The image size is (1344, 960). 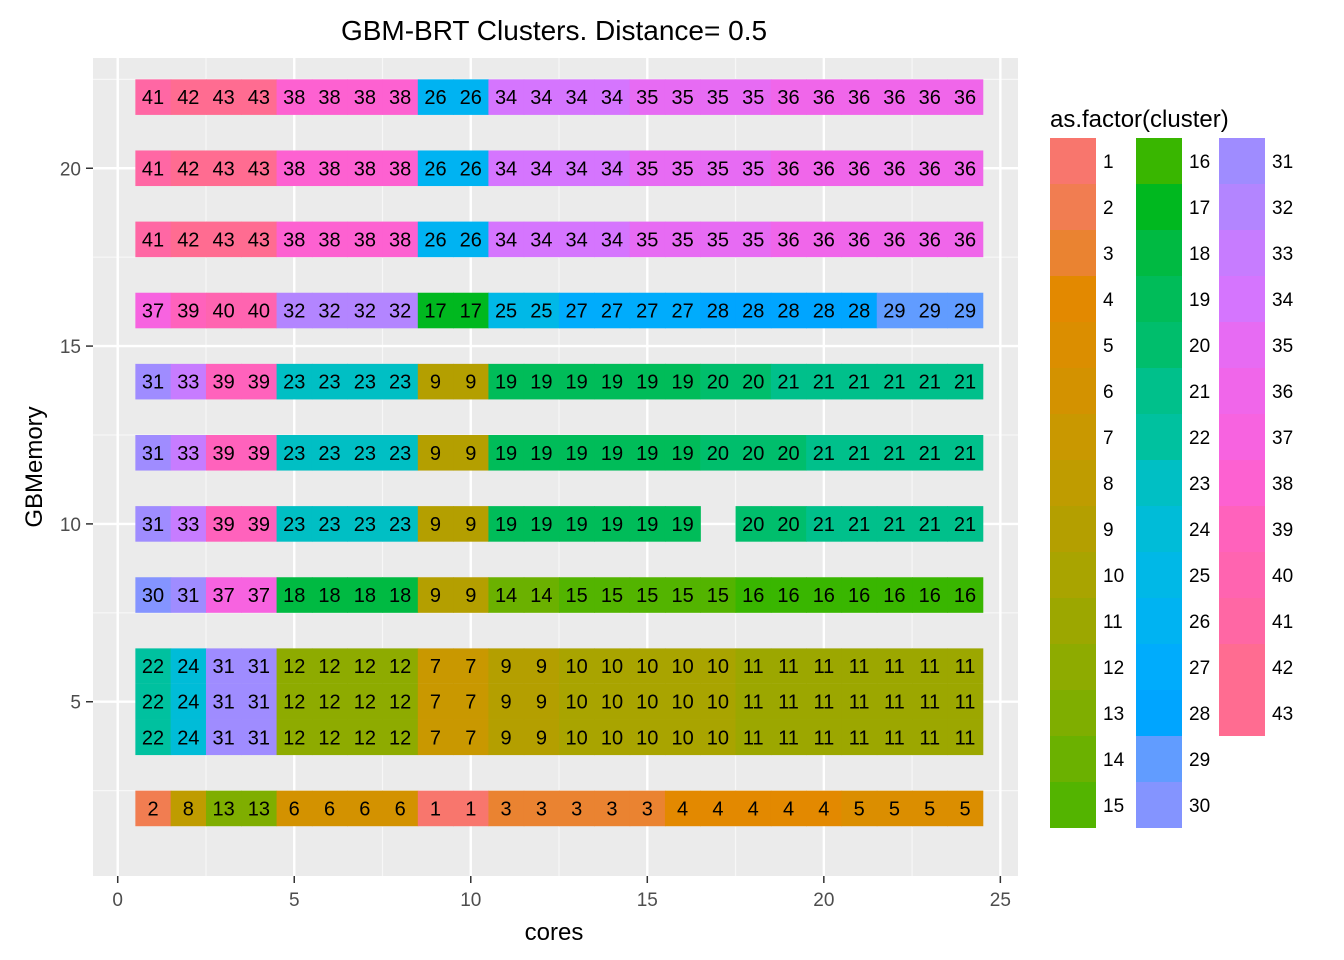 What do you see at coordinates (70, 347) in the screenshot?
I see `y-tick-label: 15` at bounding box center [70, 347].